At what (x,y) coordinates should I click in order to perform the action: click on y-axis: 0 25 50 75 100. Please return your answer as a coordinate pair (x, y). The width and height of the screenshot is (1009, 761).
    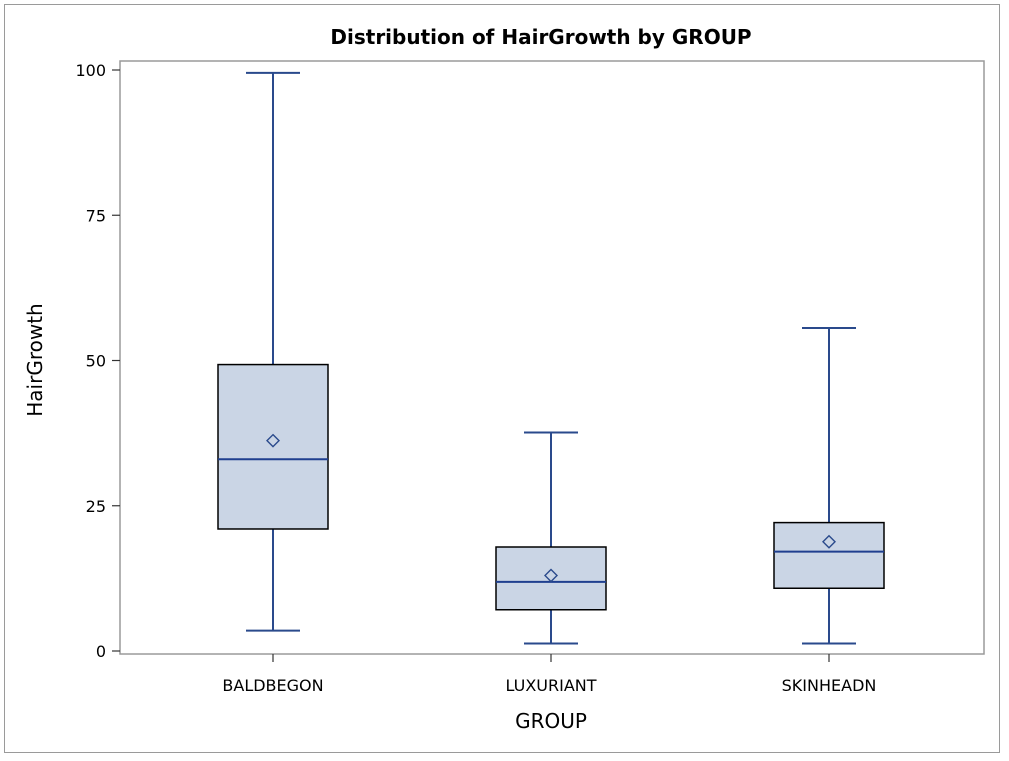
    Looking at the image, I should click on (97, 361).